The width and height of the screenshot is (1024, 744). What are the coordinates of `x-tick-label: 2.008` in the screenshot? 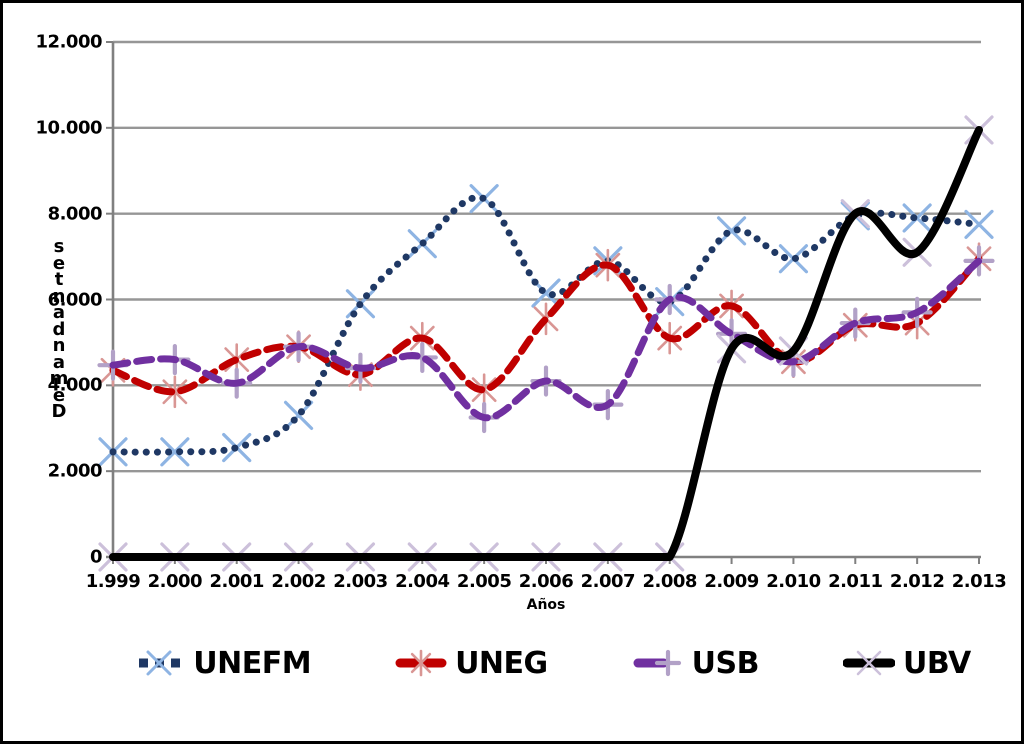 It's located at (669, 581).